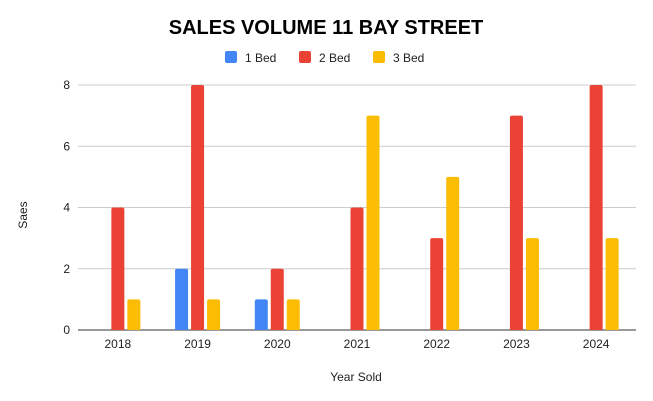  I want to click on x-tick-label: 2018, so click(118, 344).